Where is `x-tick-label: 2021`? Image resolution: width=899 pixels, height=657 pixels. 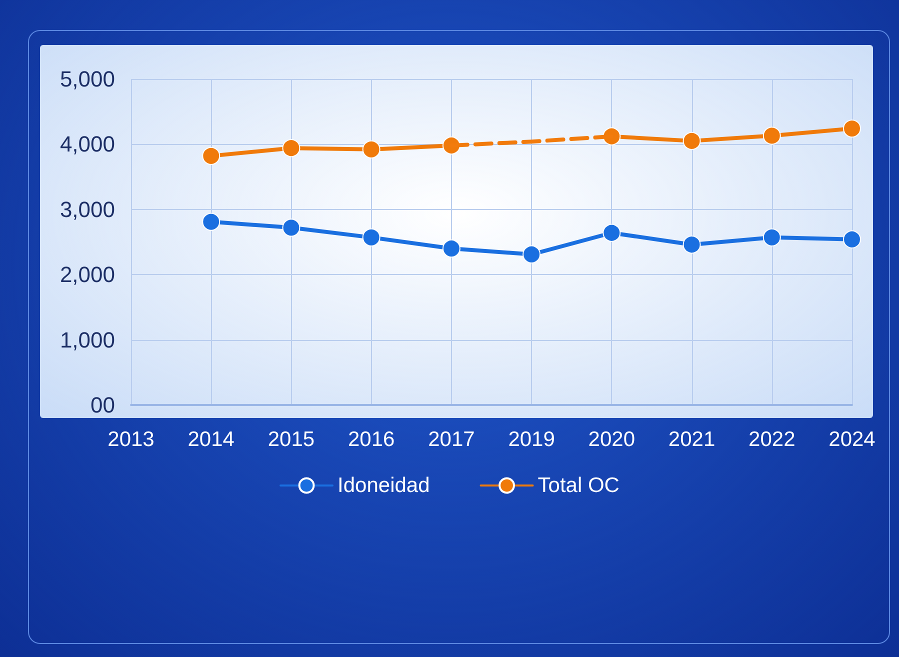 x-tick-label: 2021 is located at coordinates (692, 439).